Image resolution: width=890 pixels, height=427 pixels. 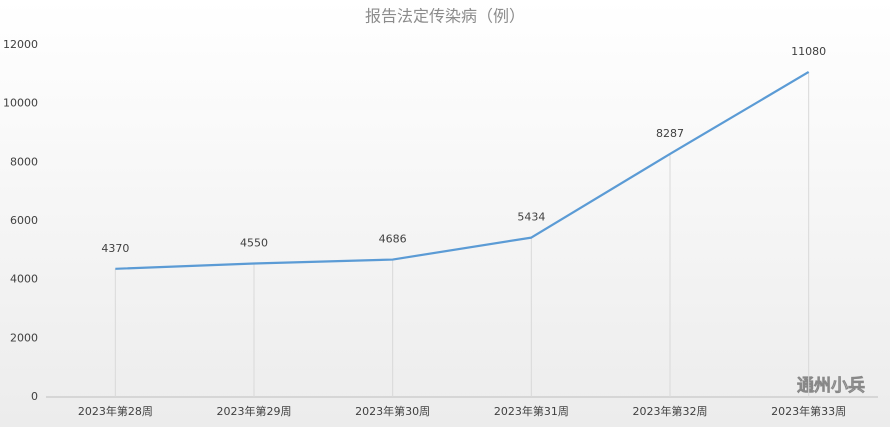 I want to click on x-tick-label: 2023年第30周, so click(x=392, y=411).